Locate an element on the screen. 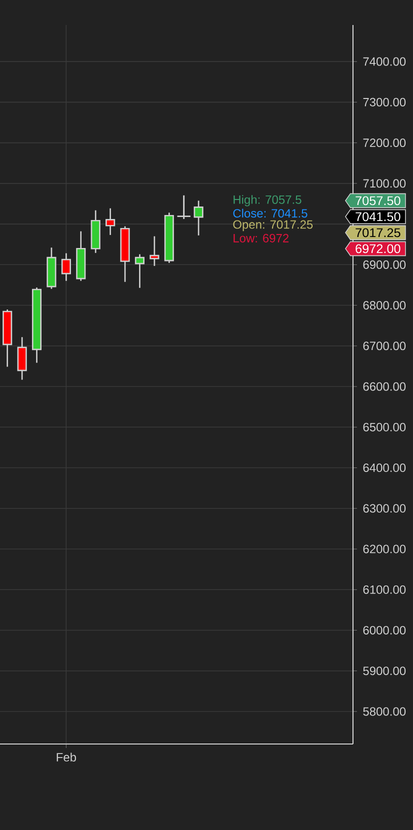 This screenshot has height=830, width=413. y-tick-label: 6300.00 is located at coordinates (384, 508).